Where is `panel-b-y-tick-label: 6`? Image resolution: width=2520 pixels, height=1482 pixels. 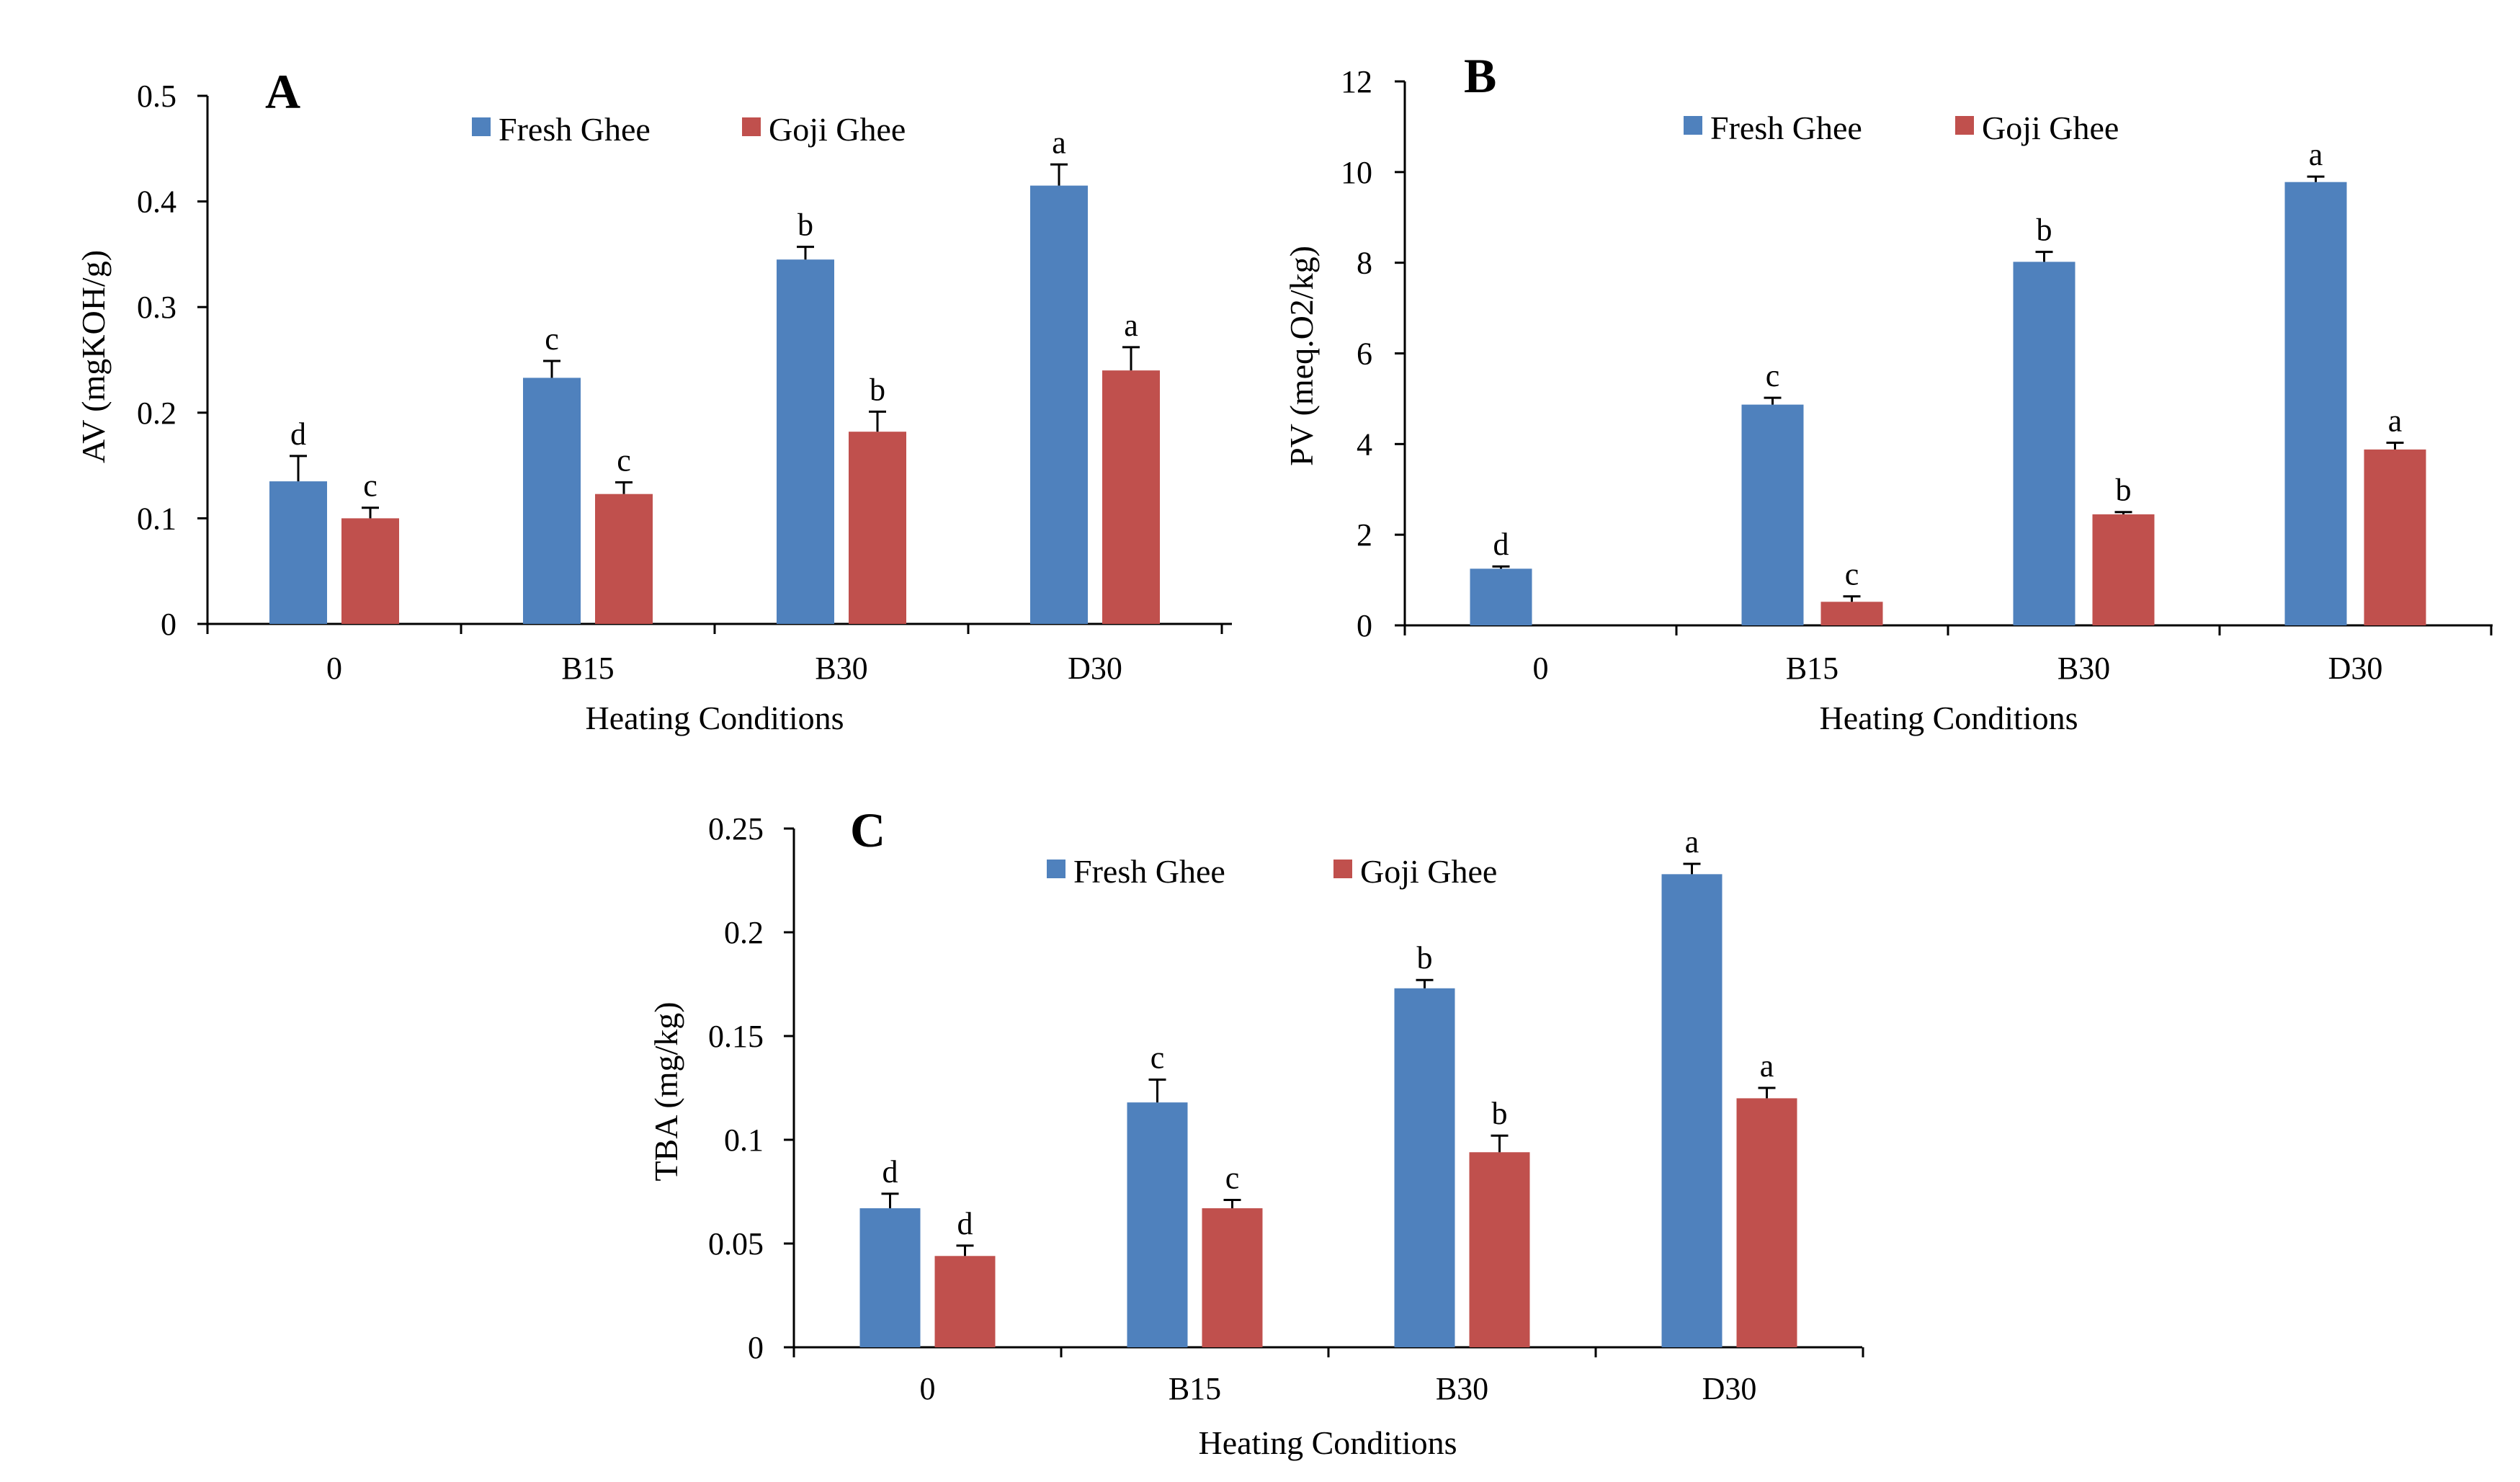
panel-b-y-tick-label: 6 is located at coordinates (1364, 354).